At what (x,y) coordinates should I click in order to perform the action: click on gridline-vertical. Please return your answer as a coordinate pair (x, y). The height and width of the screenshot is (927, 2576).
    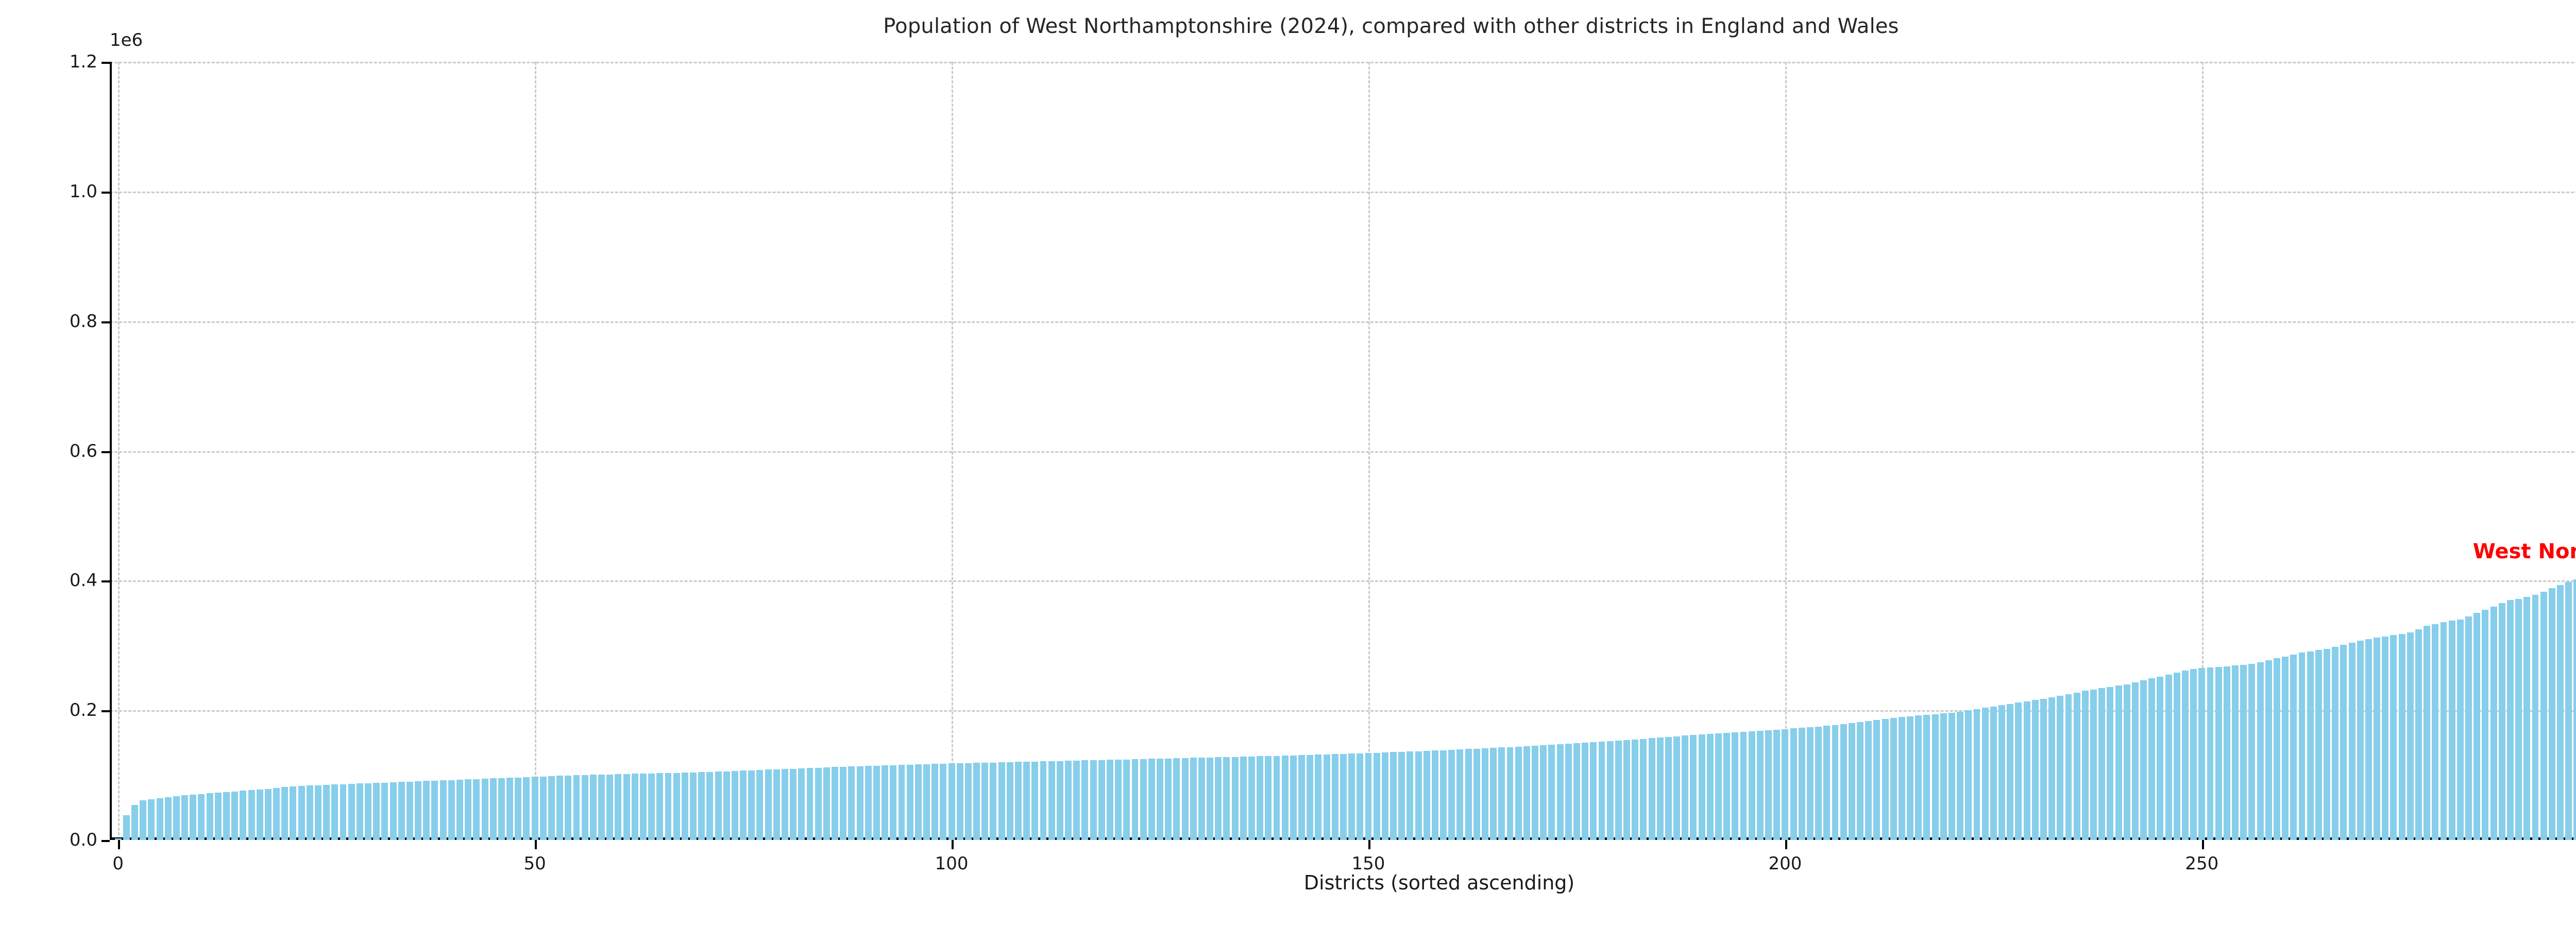
    Looking at the image, I should click on (1369, 451).